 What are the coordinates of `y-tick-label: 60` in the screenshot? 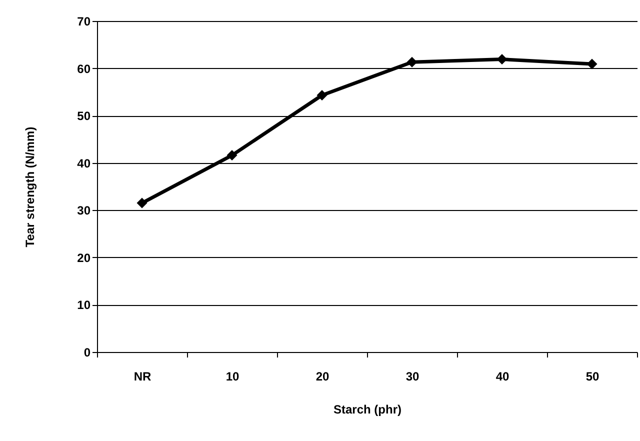 It's located at (84, 69).